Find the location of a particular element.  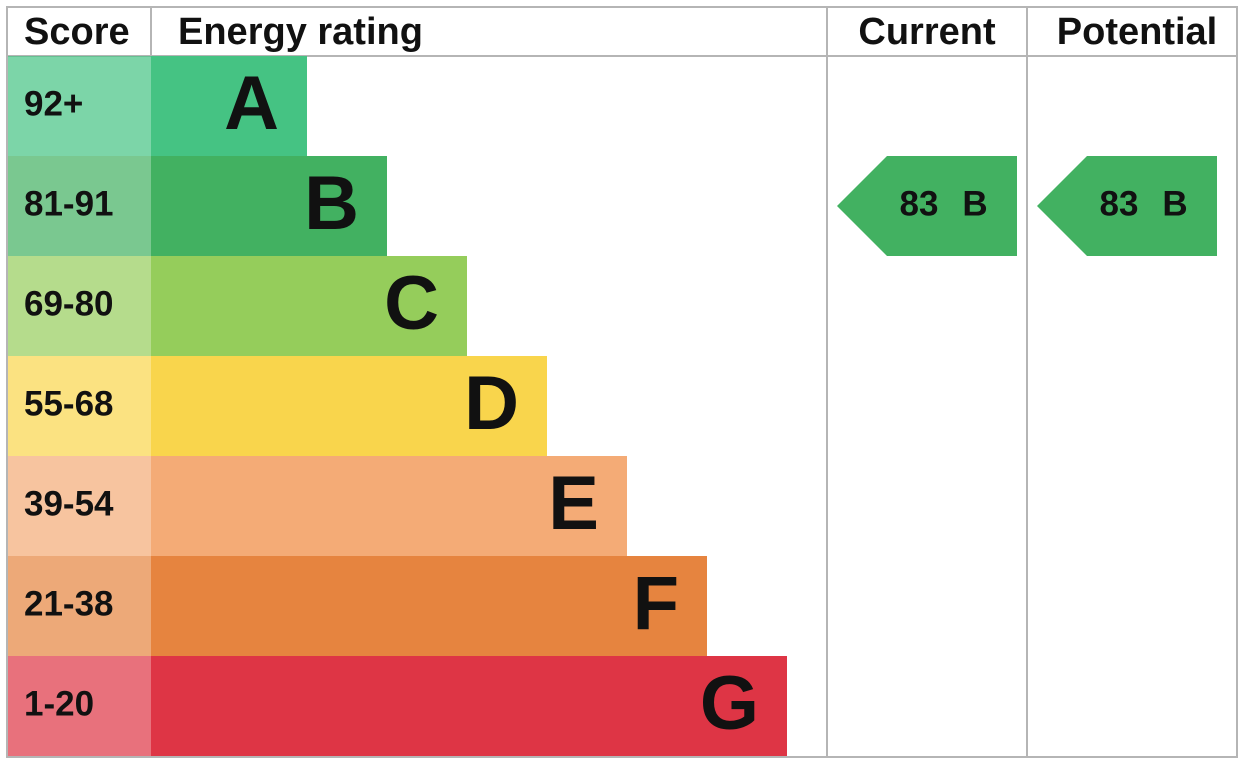

rating-letter: D is located at coordinates (491, 403).